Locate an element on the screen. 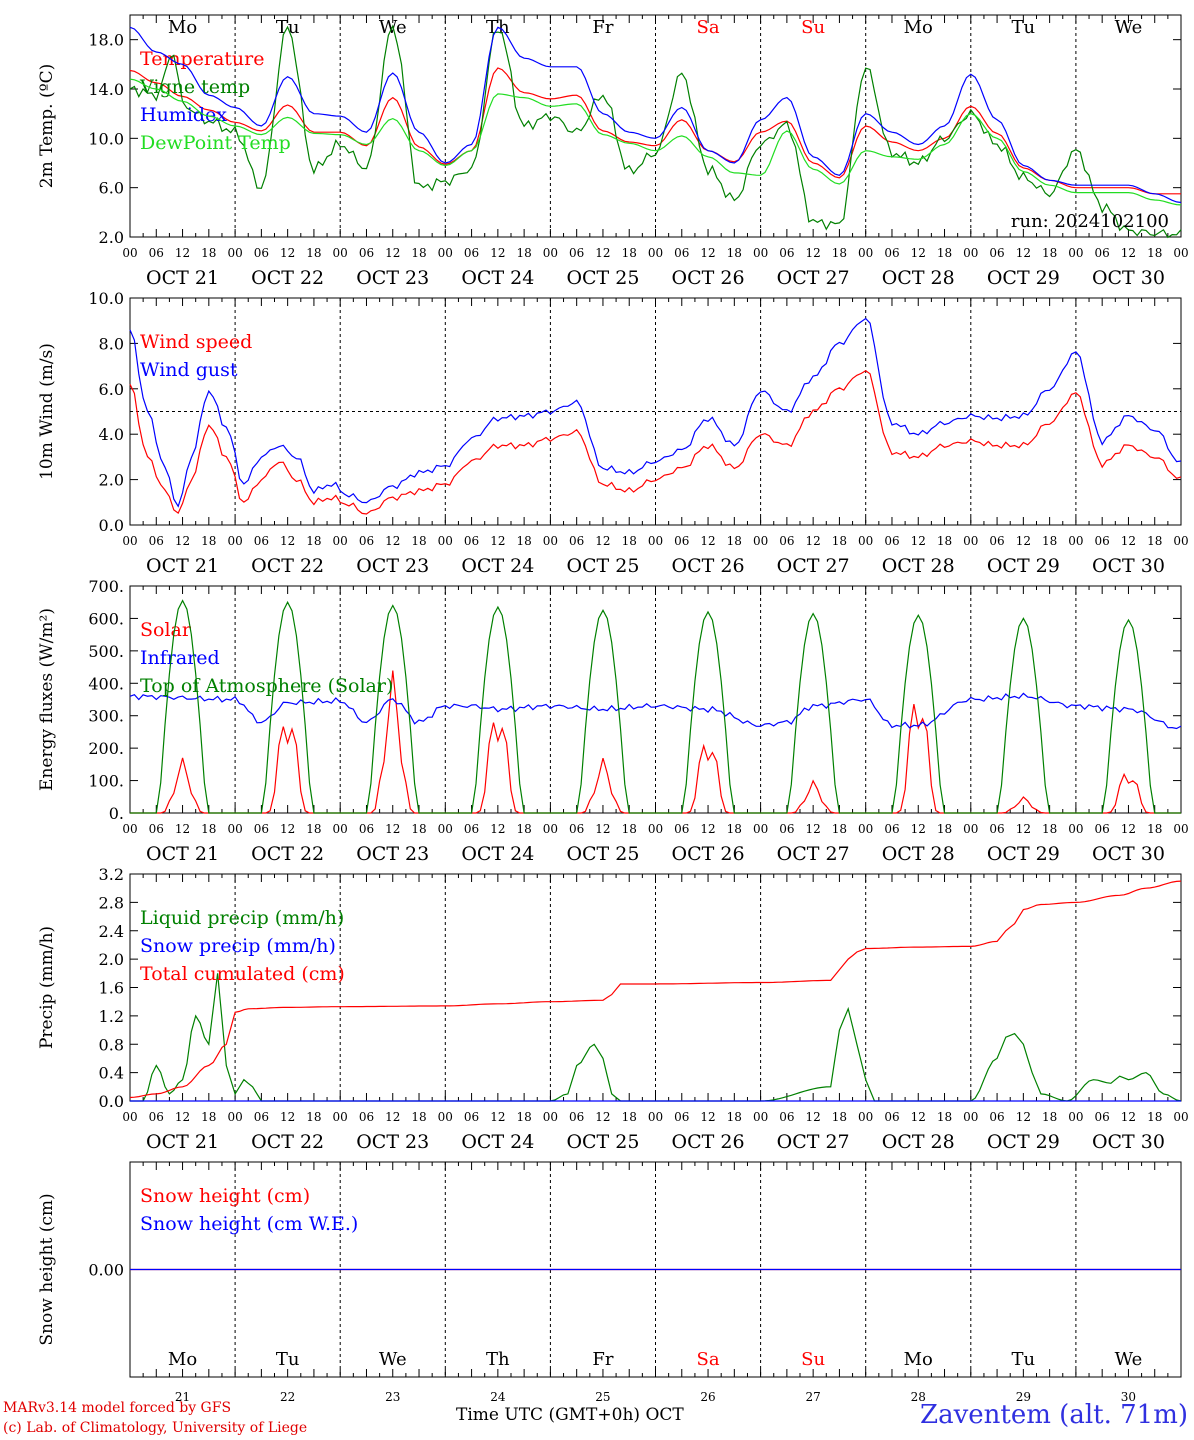 The image size is (1194, 1440). panel-4-date-label: OCT 26 is located at coordinates (708, 1142).